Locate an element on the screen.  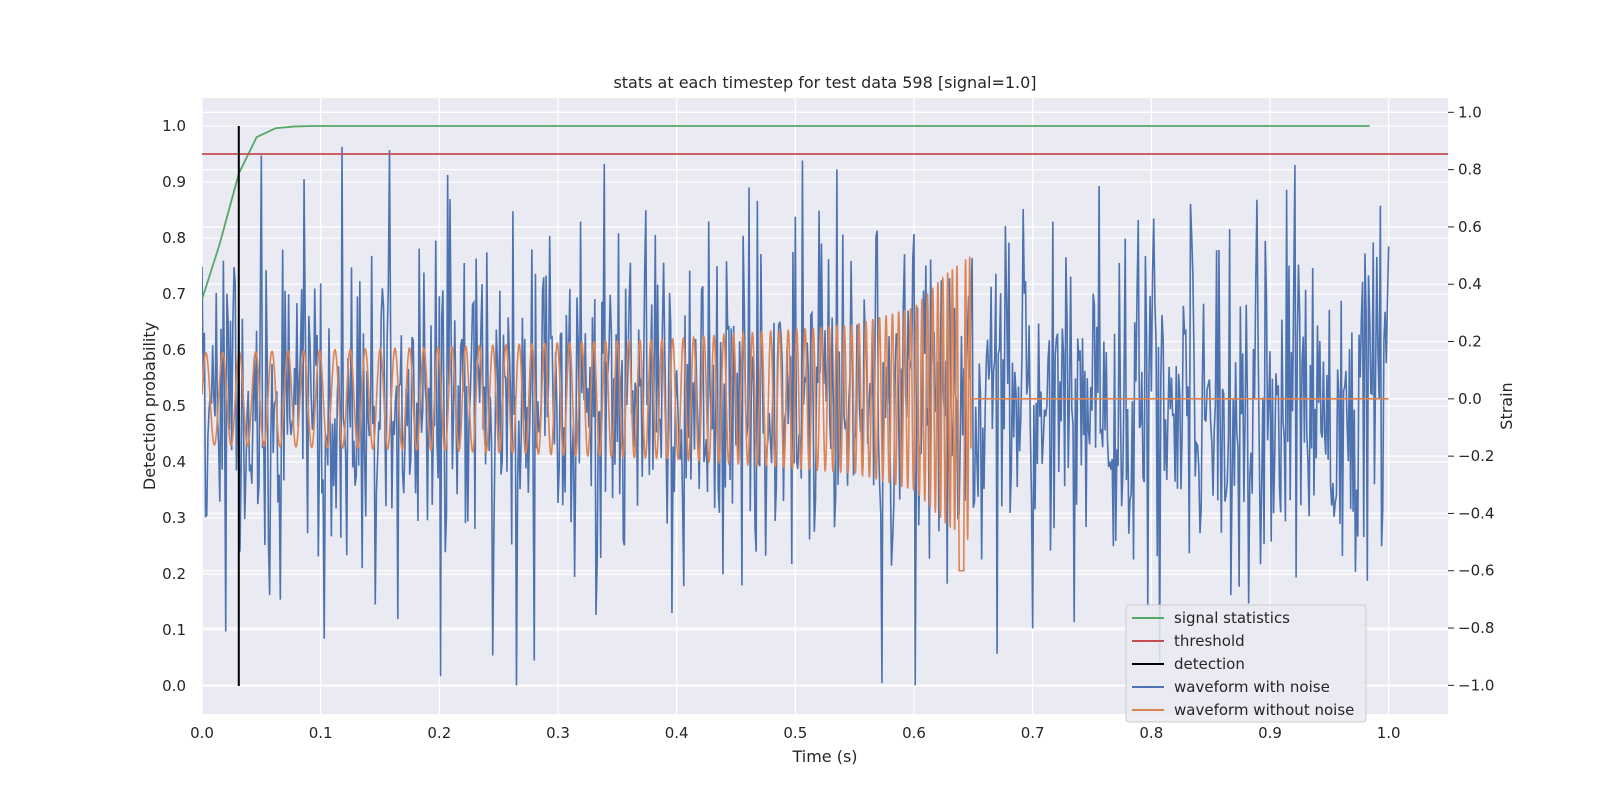
legend-label: waveform with noise is located at coordinates (1252, 687).